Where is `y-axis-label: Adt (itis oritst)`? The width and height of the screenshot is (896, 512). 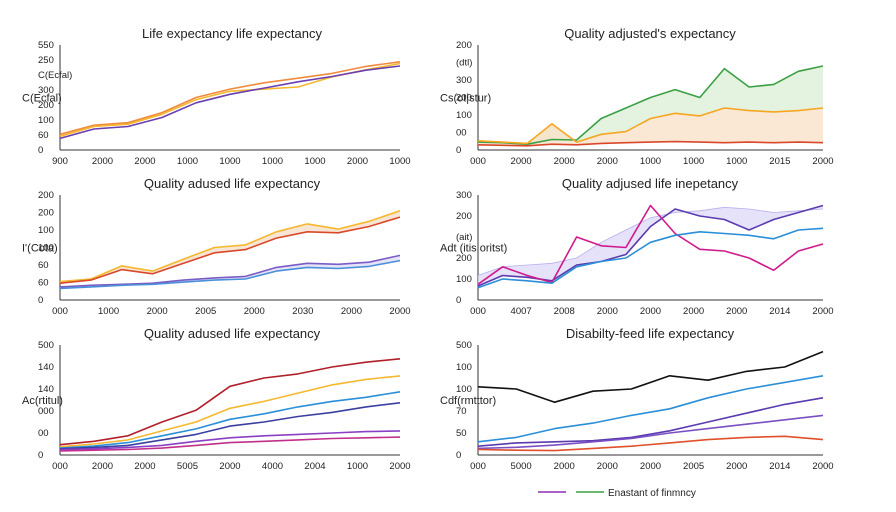 y-axis-label: Adt (itis oritst) is located at coordinates (473, 249).